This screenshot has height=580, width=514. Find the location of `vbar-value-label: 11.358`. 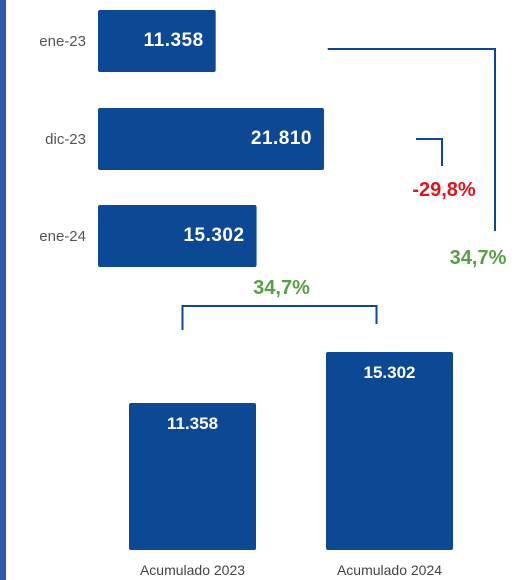

vbar-value-label: 11.358 is located at coordinates (192, 423).